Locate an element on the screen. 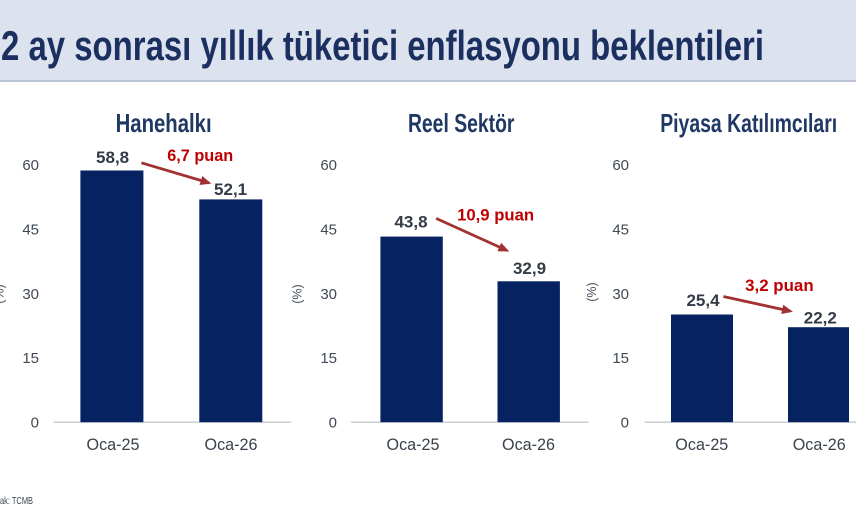 This screenshot has width=856, height=511. svg-text: 3,2 puan is located at coordinates (779, 285).